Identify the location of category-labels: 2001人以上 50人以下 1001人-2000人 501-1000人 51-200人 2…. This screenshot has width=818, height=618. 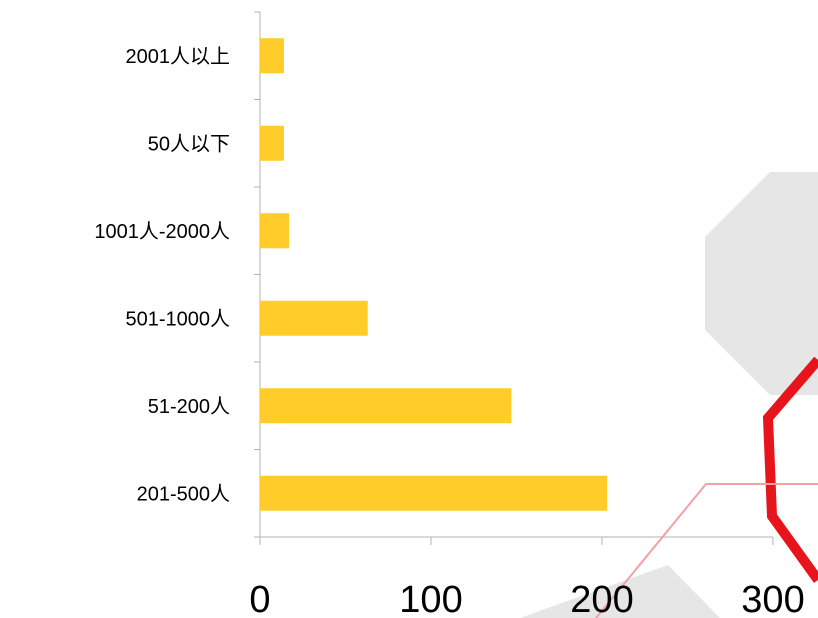
(162, 275).